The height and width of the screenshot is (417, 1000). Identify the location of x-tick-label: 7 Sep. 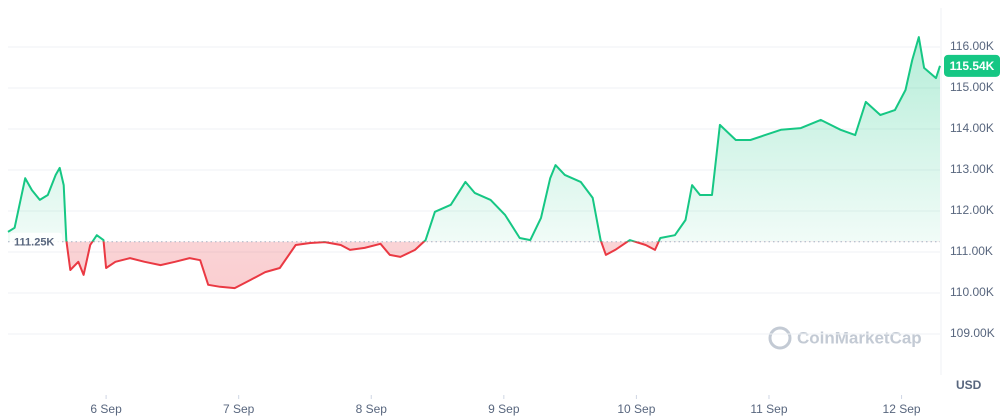
(239, 409).